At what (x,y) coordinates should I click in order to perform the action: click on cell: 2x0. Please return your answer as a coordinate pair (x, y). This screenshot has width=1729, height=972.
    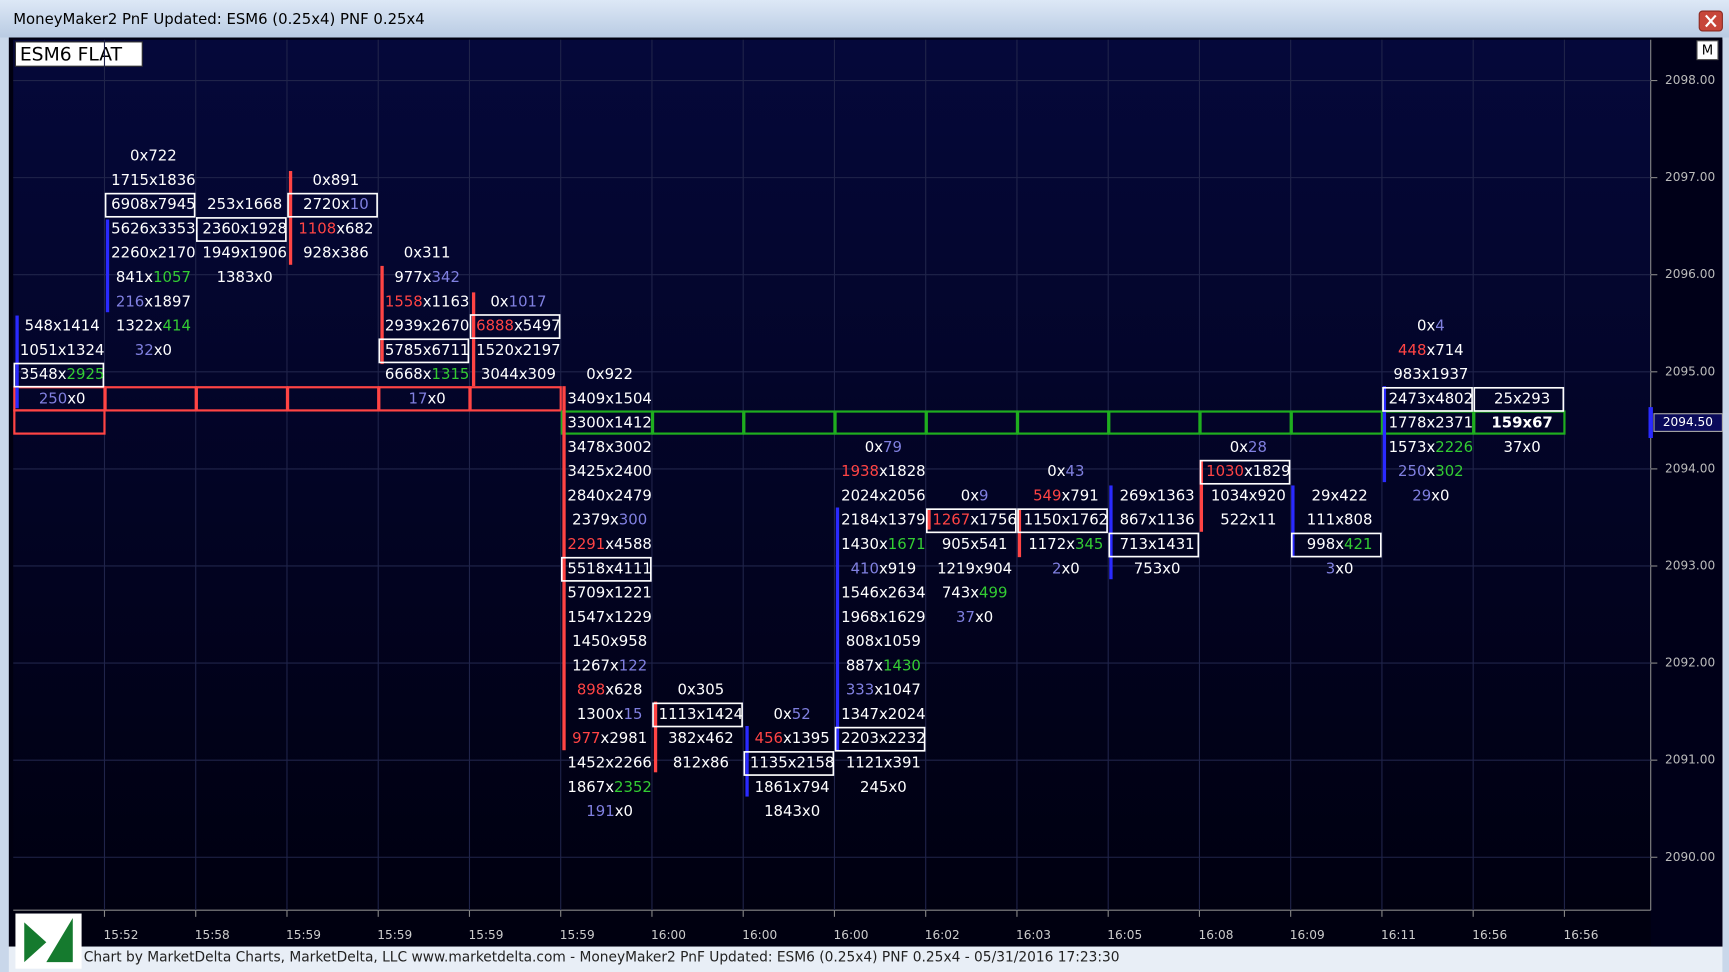
    Looking at the image, I should click on (1066, 568).